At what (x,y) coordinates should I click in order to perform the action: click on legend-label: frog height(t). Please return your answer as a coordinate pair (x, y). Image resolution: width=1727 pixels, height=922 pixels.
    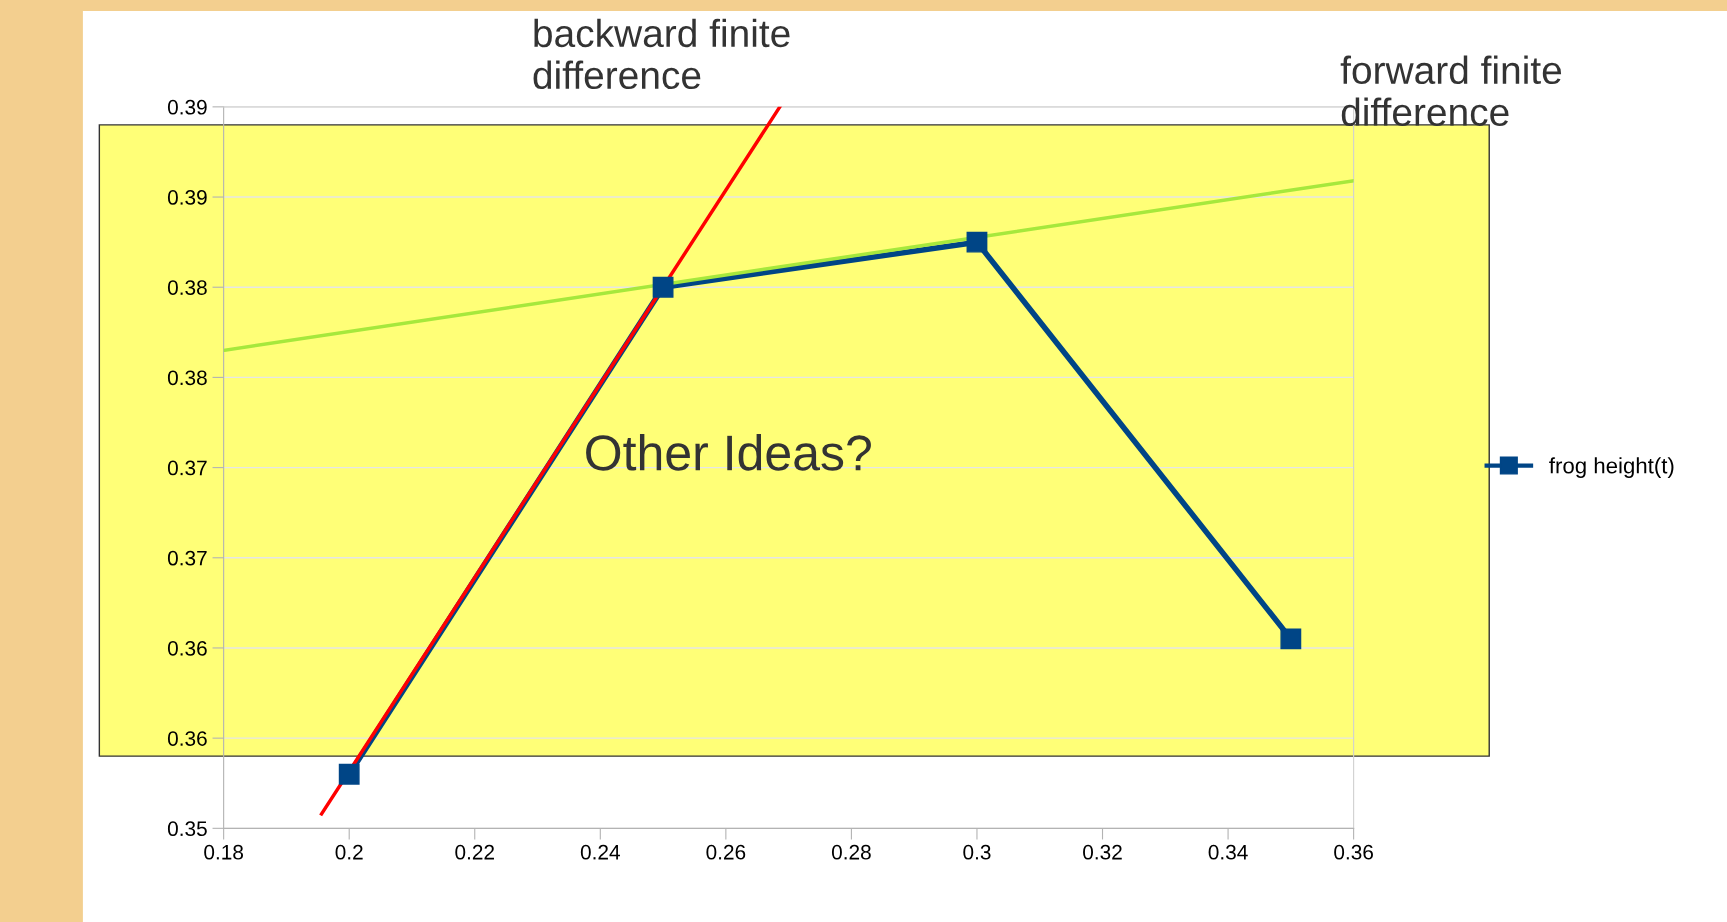
    Looking at the image, I should click on (1611, 467).